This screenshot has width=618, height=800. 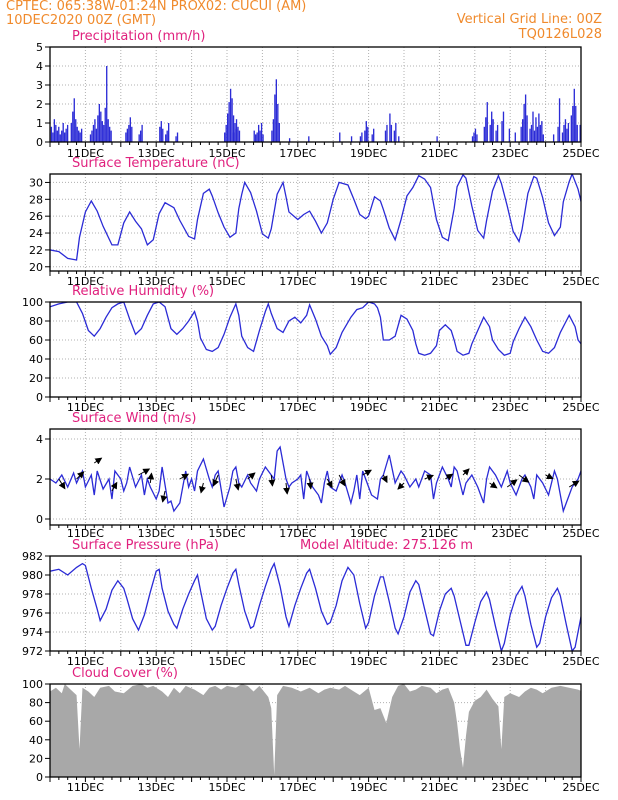 What do you see at coordinates (36, 703) in the screenshot?
I see `y-tick-label: 80` at bounding box center [36, 703].